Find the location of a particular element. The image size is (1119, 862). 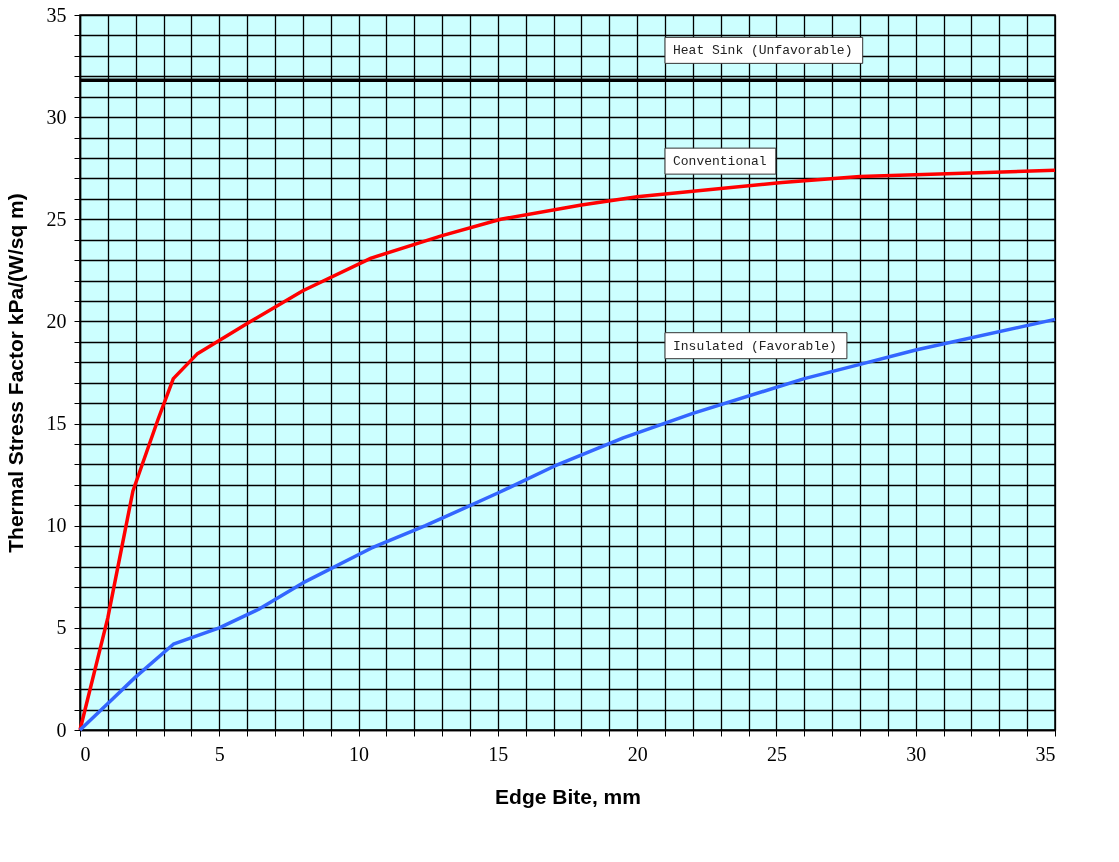

x-tick-label: 35 is located at coordinates (1045, 753).